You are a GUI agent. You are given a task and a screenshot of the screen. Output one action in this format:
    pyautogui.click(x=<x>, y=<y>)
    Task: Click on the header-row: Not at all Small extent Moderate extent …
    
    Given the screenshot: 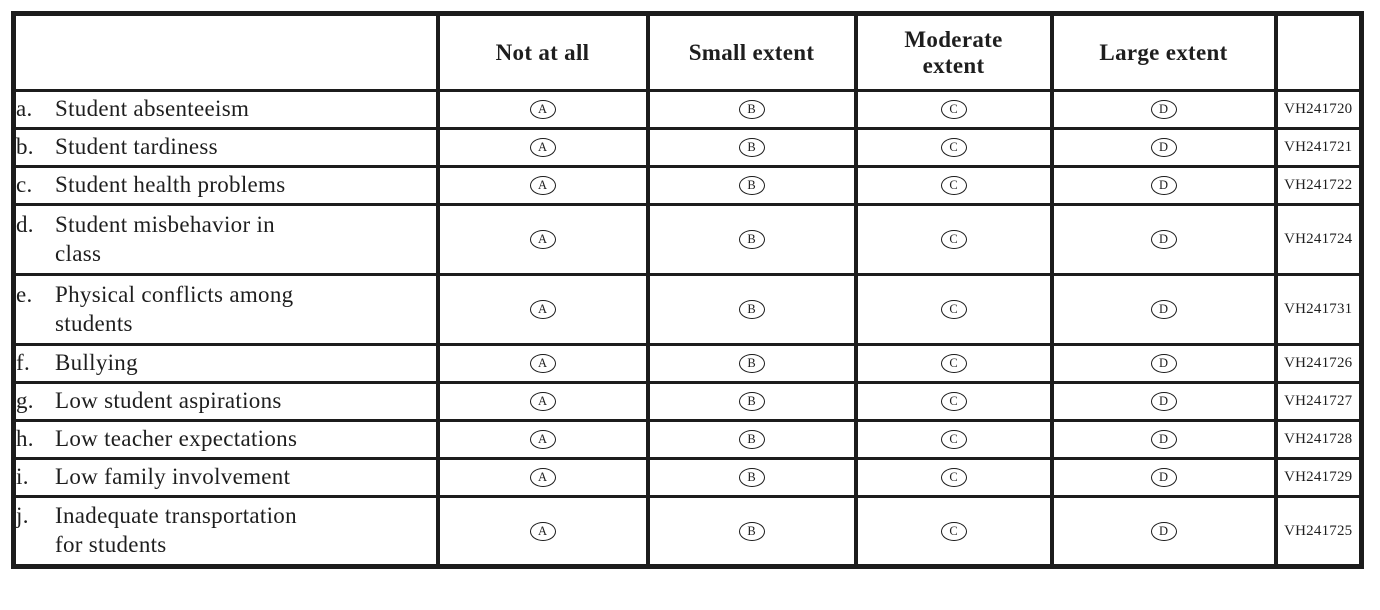 What is the action you would take?
    pyautogui.click(x=687, y=52)
    